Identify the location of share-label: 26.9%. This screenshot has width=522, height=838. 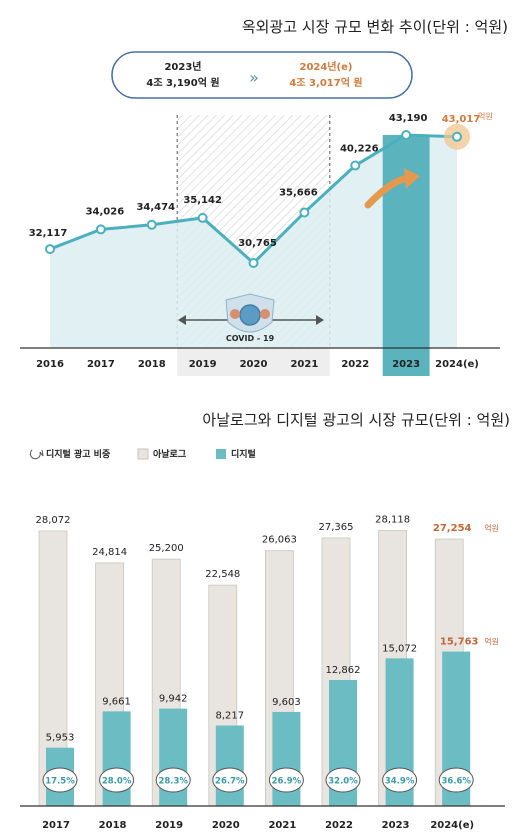
(287, 782).